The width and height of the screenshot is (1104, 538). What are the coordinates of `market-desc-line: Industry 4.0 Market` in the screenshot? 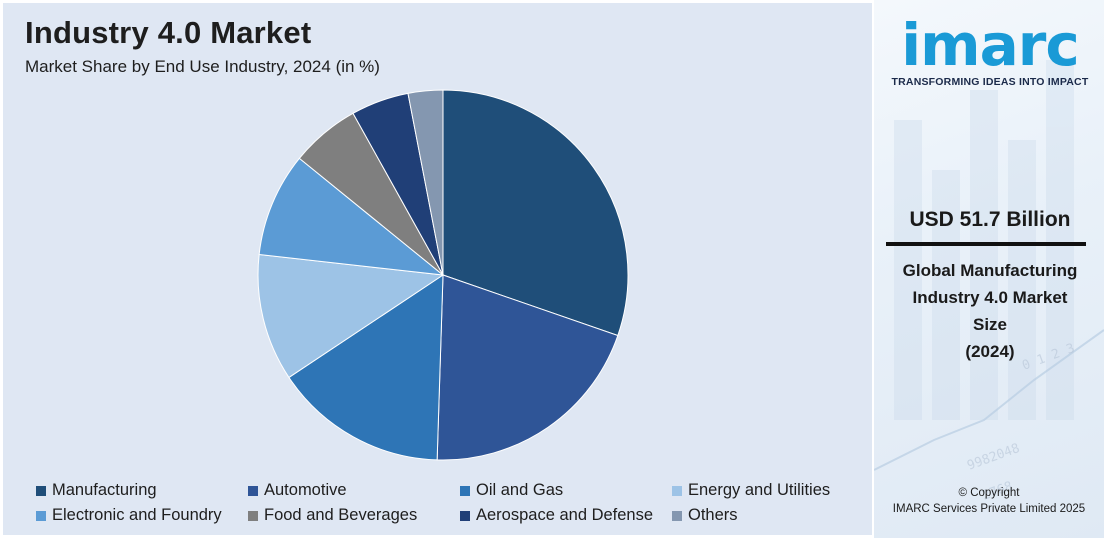 It's located at (990, 297).